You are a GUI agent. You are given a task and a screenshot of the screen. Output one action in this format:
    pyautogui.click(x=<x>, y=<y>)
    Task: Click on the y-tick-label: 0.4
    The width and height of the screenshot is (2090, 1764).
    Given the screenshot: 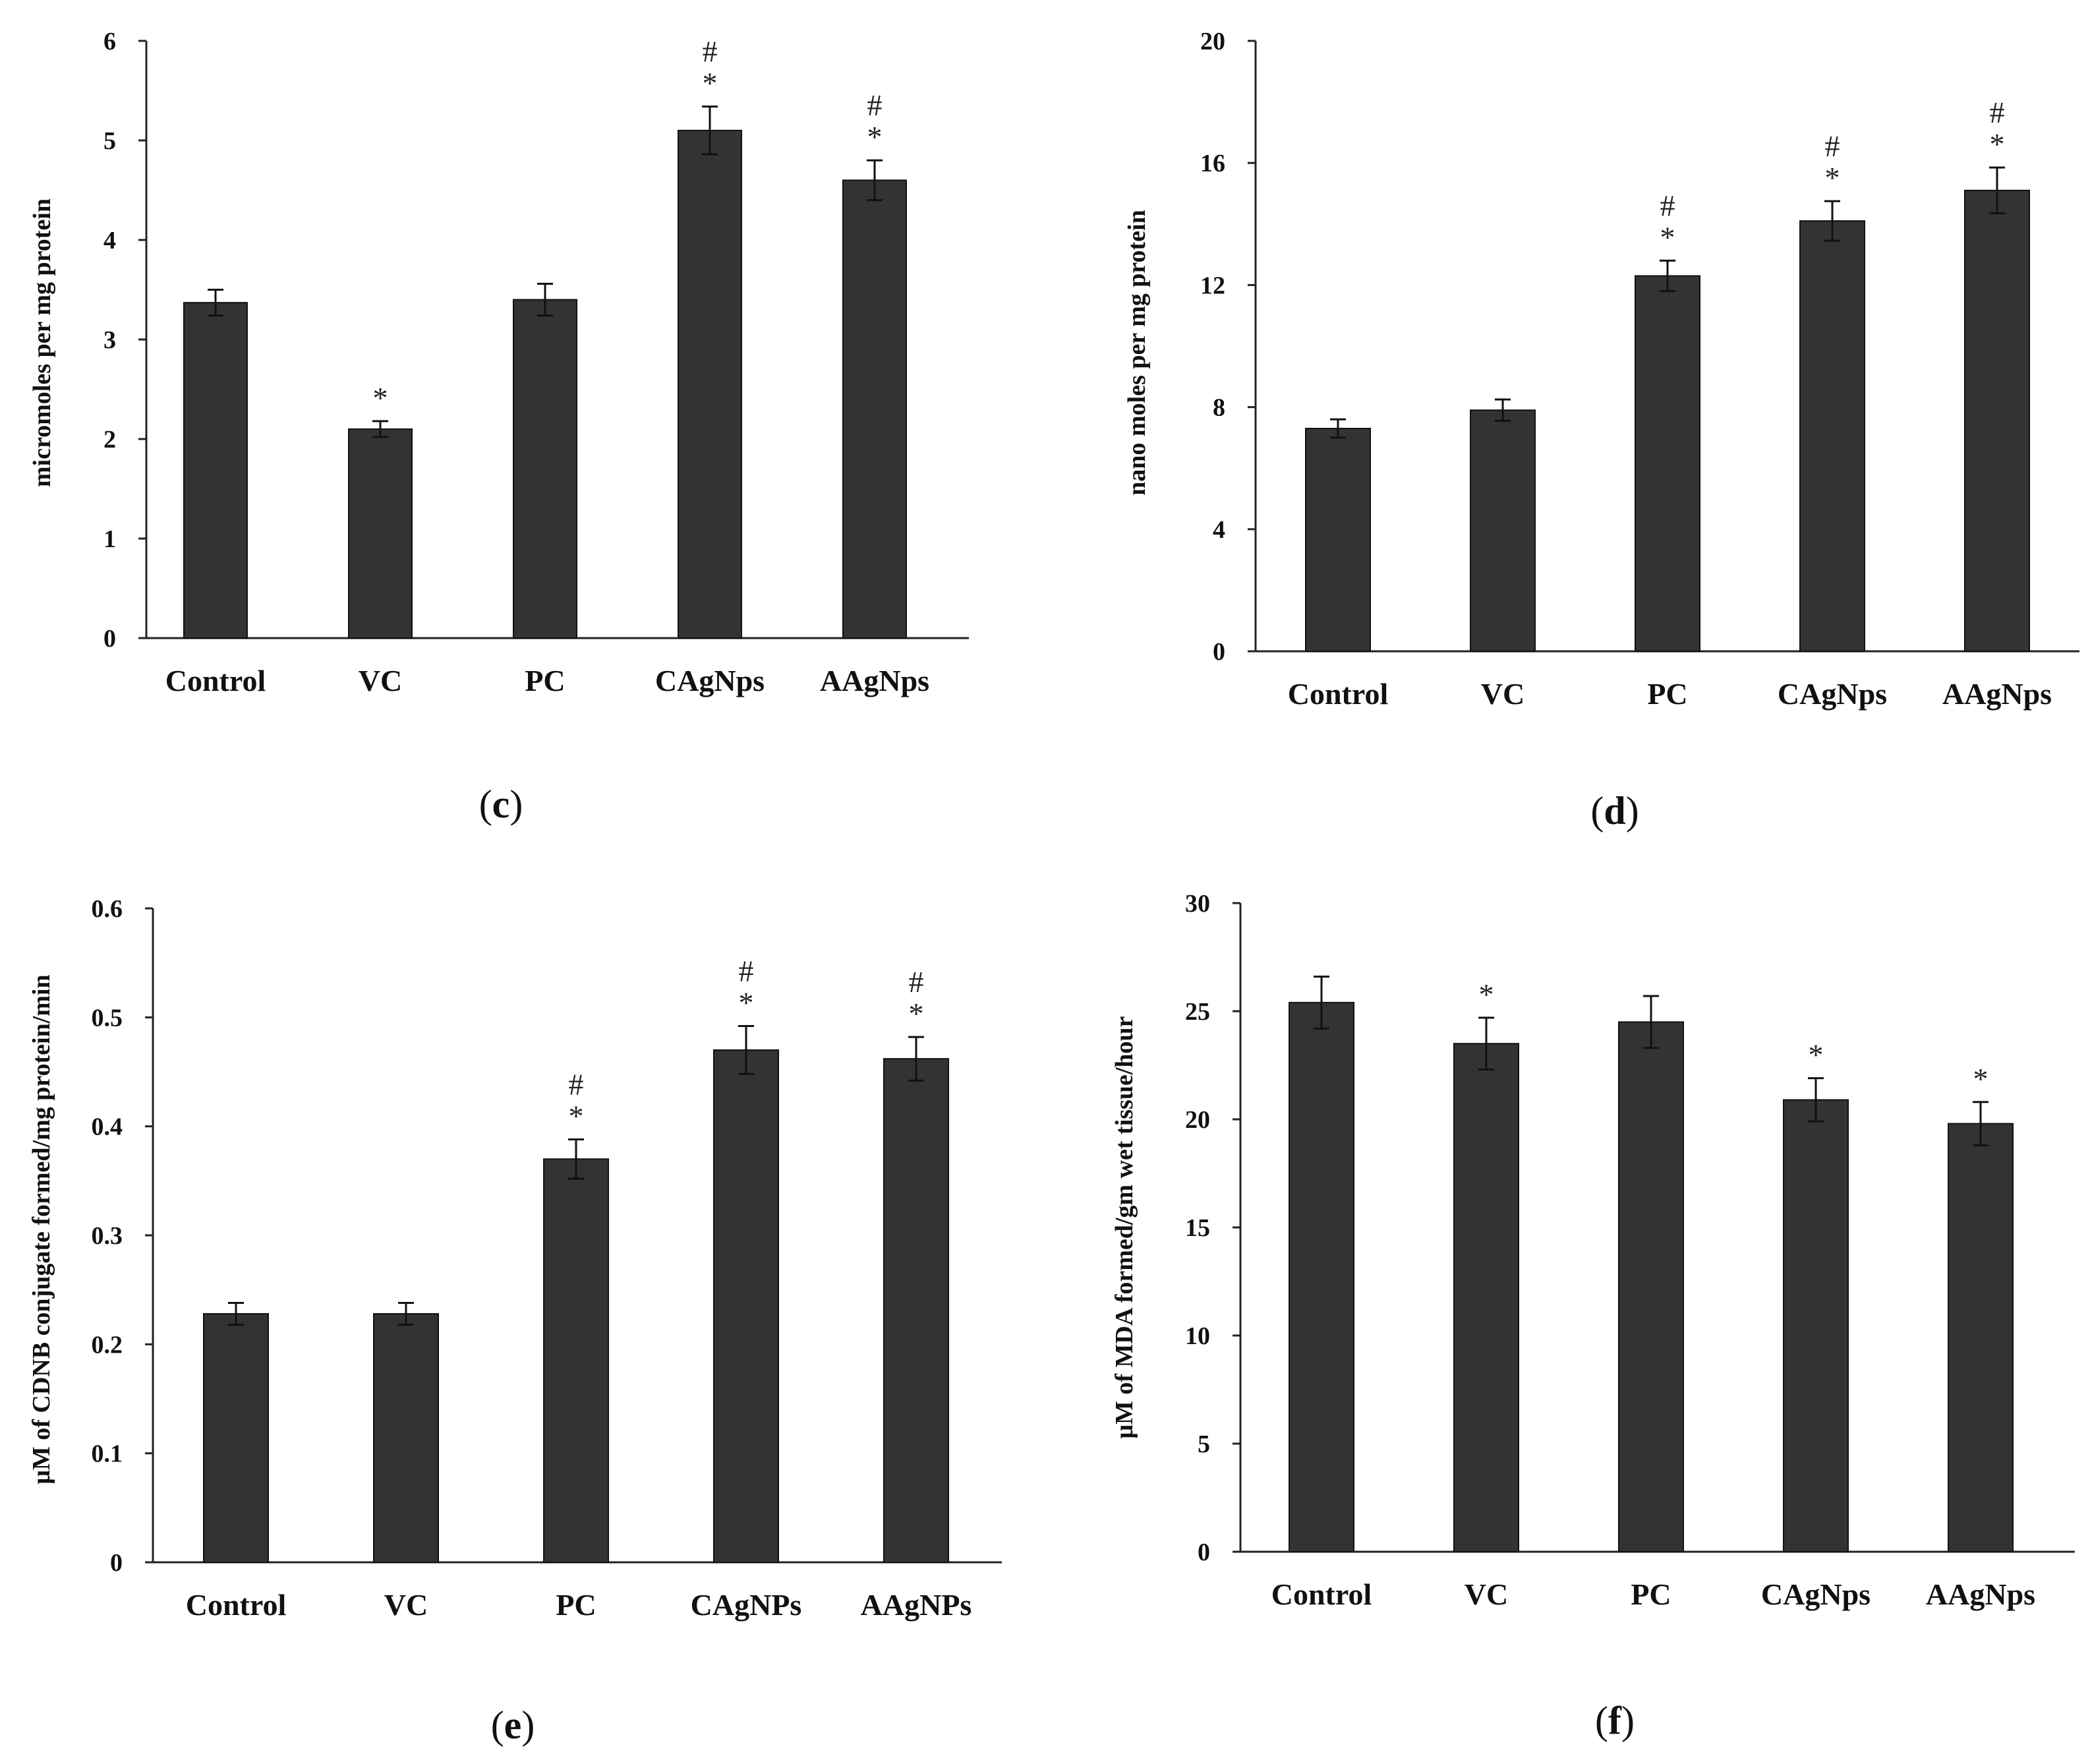 What is the action you would take?
    pyautogui.click(x=107, y=1127)
    